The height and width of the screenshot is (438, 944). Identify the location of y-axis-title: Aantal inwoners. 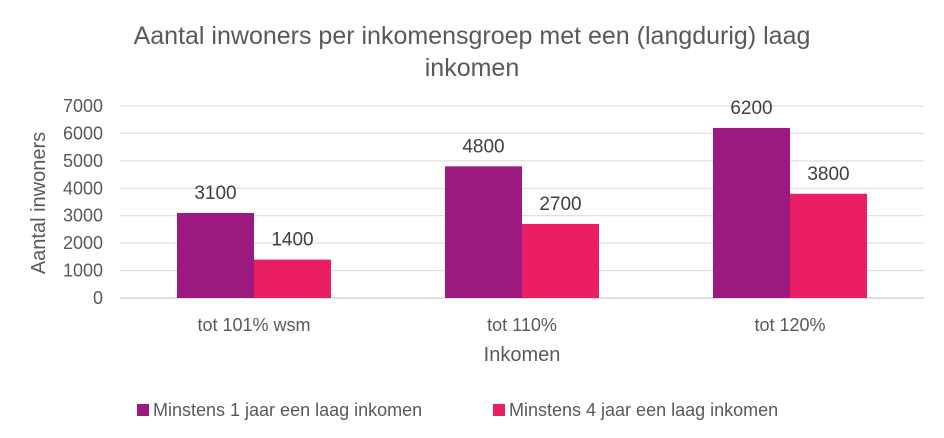
(39, 203).